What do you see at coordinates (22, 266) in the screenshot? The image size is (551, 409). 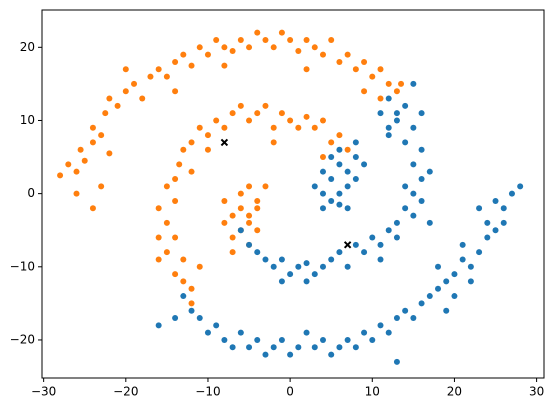 I see `y-tick-label: −10` at bounding box center [22, 266].